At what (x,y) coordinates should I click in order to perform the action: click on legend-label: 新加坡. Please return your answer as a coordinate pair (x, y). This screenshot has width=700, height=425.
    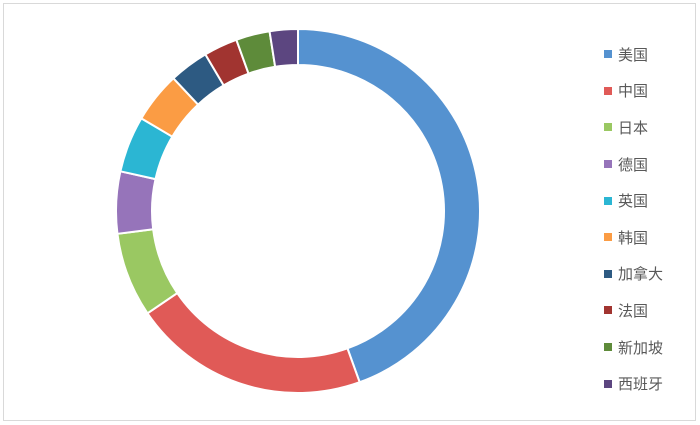
    Looking at the image, I should click on (641, 347).